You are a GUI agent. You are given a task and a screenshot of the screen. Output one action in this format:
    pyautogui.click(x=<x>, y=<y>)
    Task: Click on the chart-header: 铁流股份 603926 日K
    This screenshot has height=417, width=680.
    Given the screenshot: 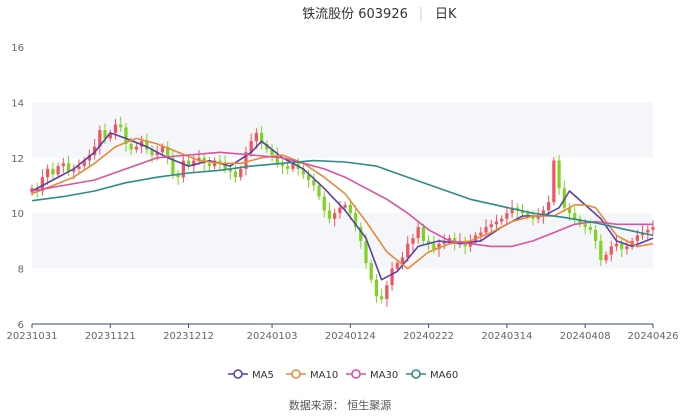 What is the action you would take?
    pyautogui.click(x=379, y=14)
    